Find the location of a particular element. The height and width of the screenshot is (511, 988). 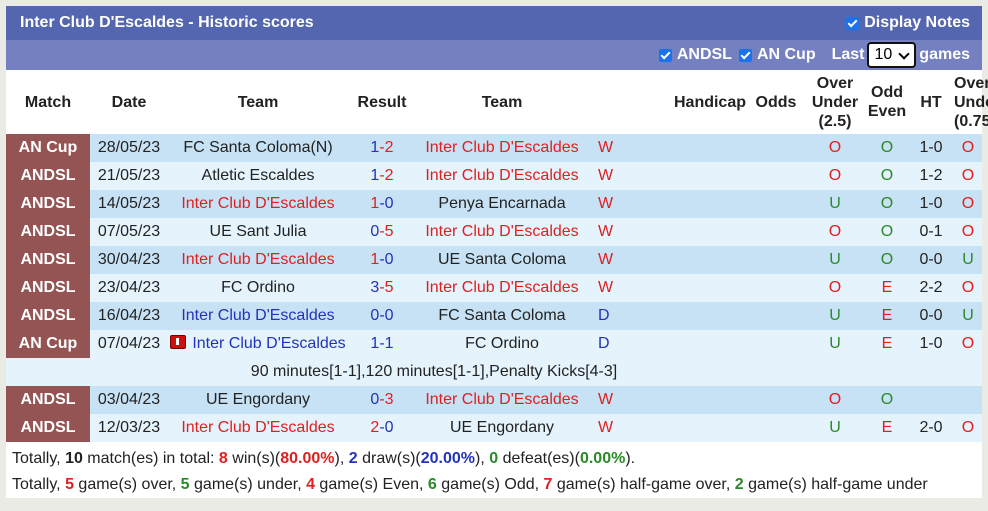

away-team-name: FC Santa Coloma is located at coordinates (502, 315).